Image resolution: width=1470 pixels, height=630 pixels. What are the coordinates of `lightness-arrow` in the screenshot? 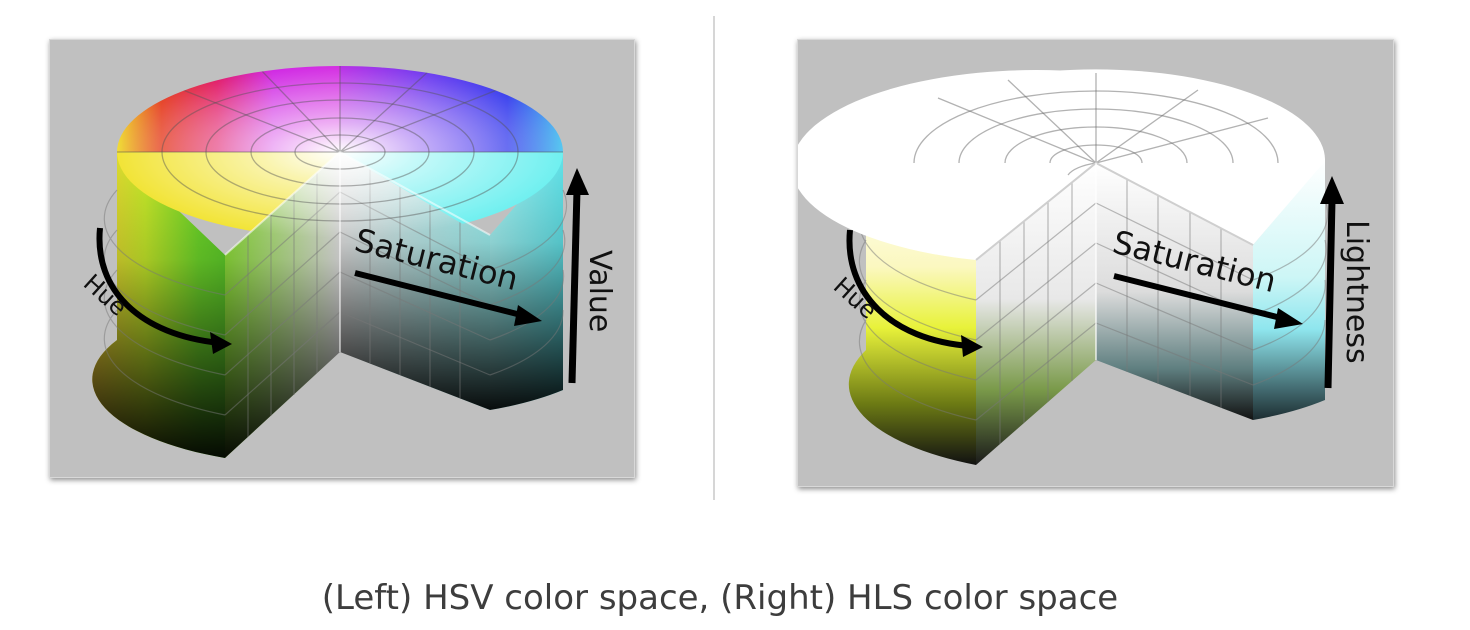 It's located at (1330, 294).